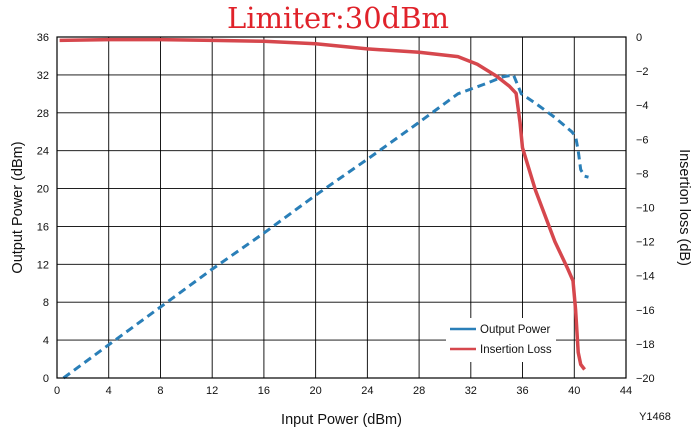 This screenshot has height=446, width=700. Describe the element at coordinates (645, 277) in the screenshot. I see `y2-tick-label: −14` at that location.